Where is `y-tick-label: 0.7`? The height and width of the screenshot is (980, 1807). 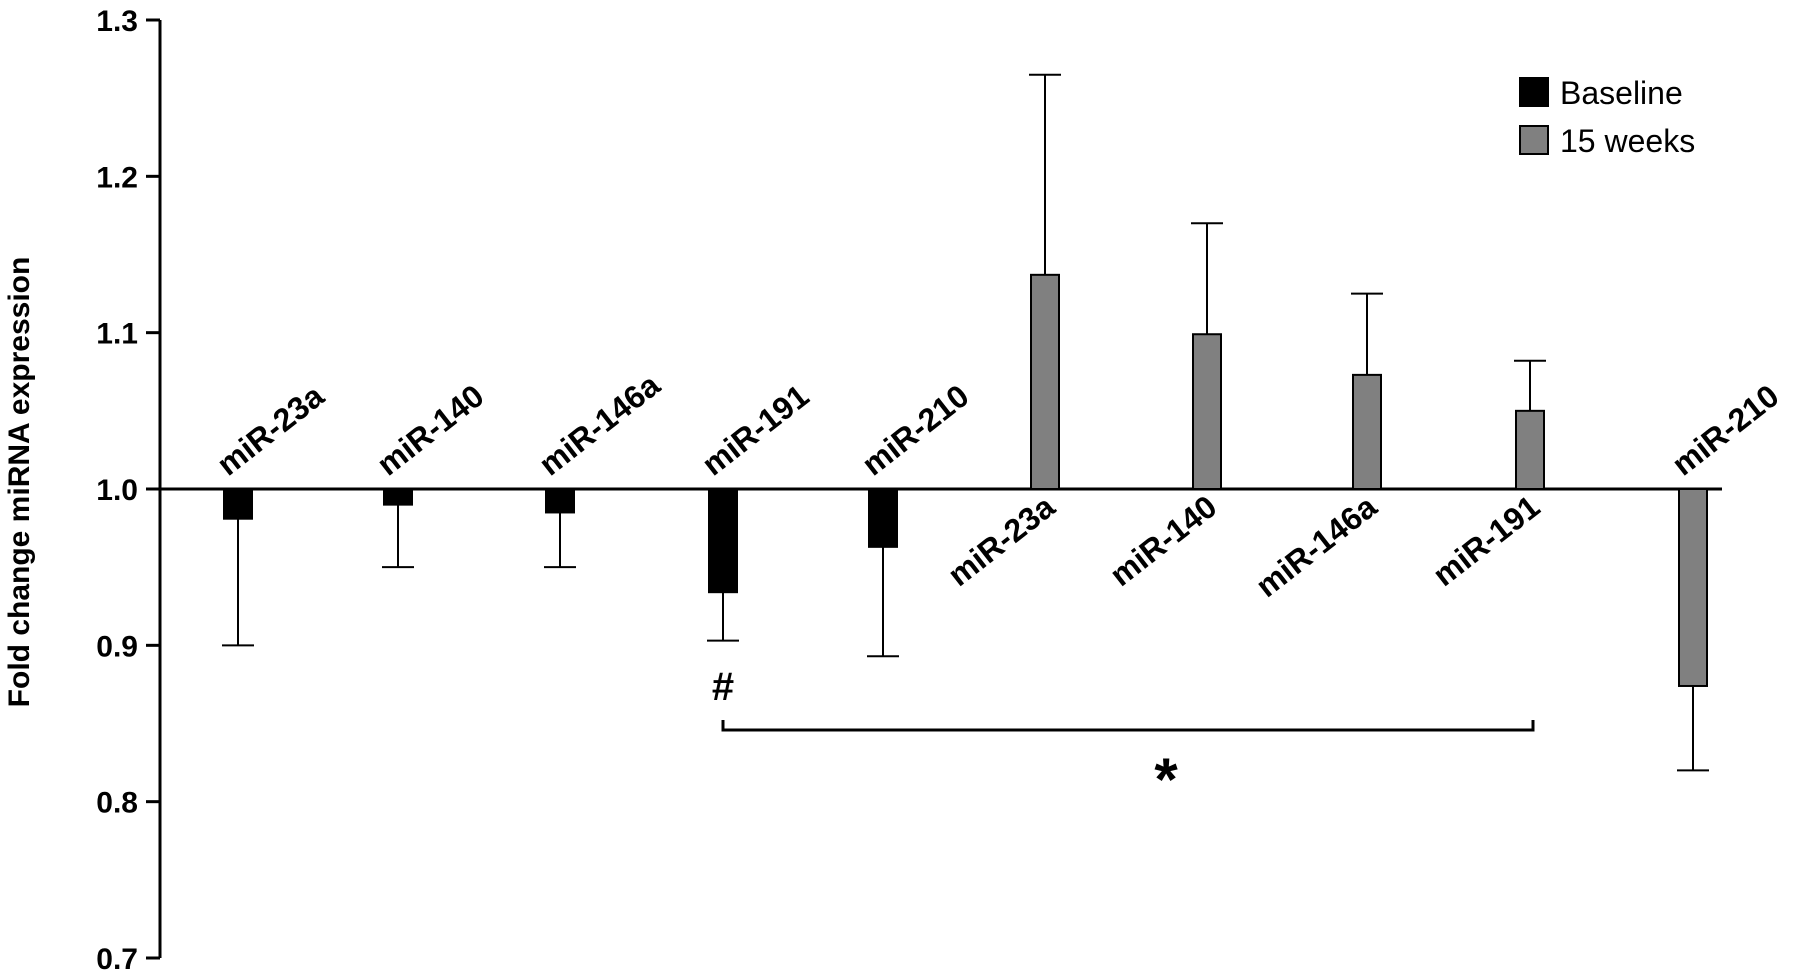
y-tick-label: 0.7 is located at coordinates (117, 959).